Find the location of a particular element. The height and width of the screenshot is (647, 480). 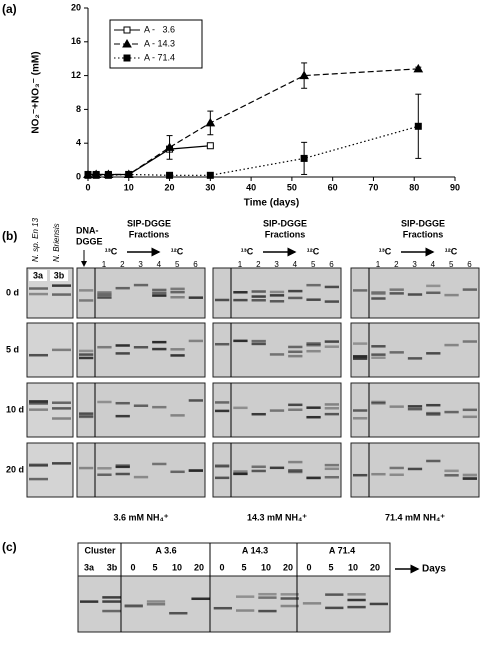

lane-label: 10 is located at coordinates (177, 567).